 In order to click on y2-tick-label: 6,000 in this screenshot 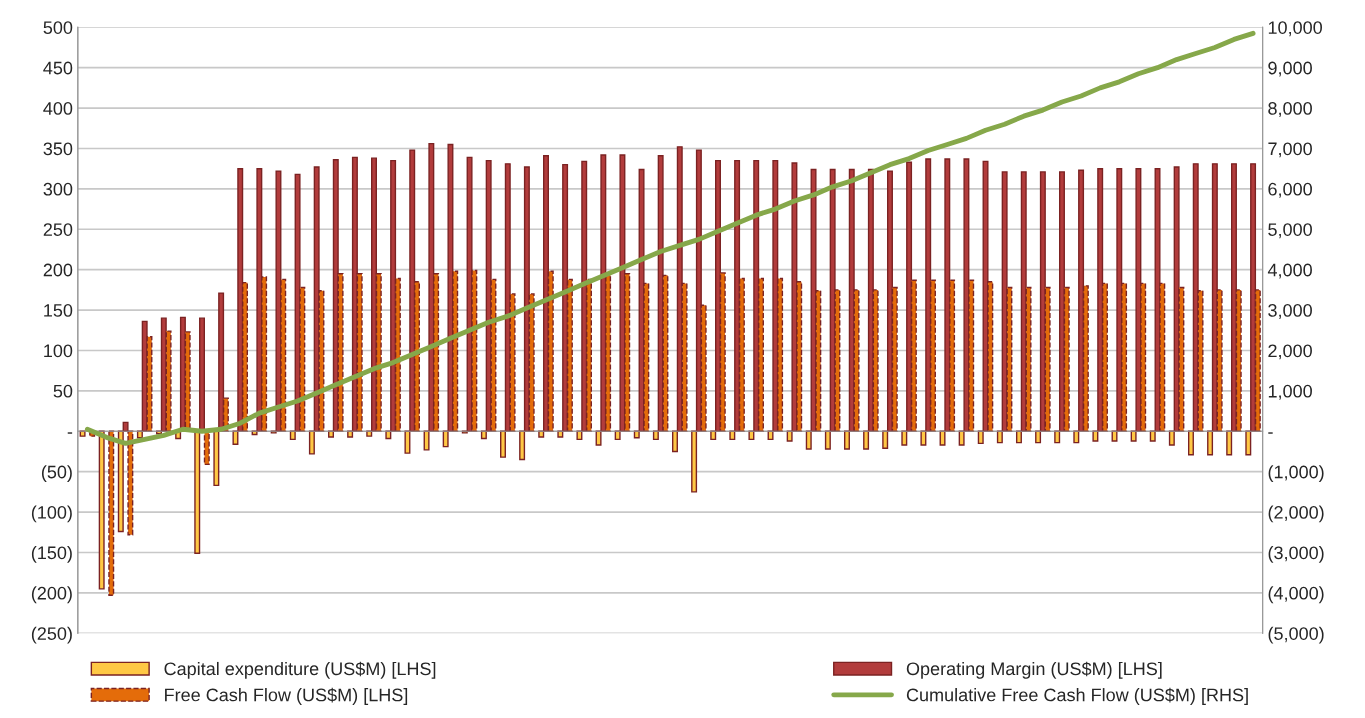, I will do `click(1290, 190)`.